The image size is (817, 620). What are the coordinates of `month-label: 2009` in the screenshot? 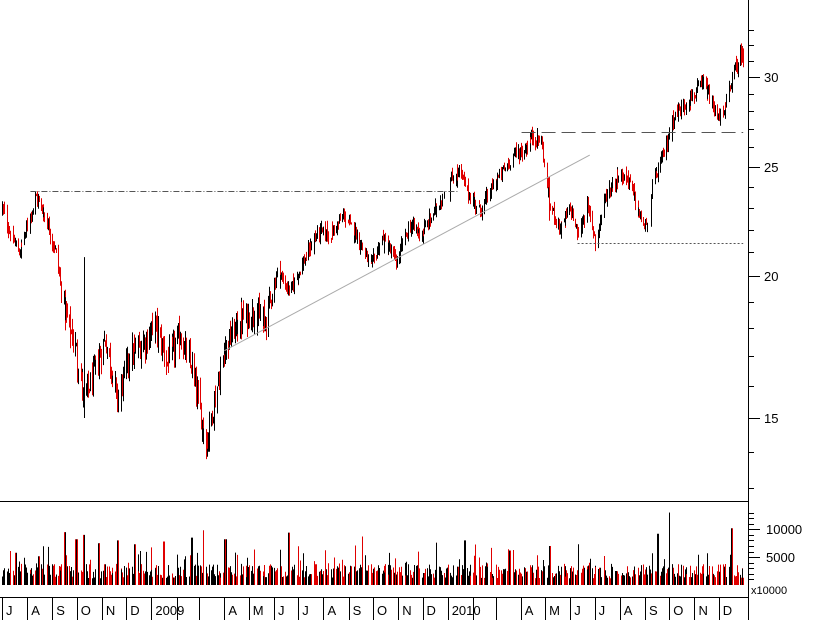 It's located at (169, 610).